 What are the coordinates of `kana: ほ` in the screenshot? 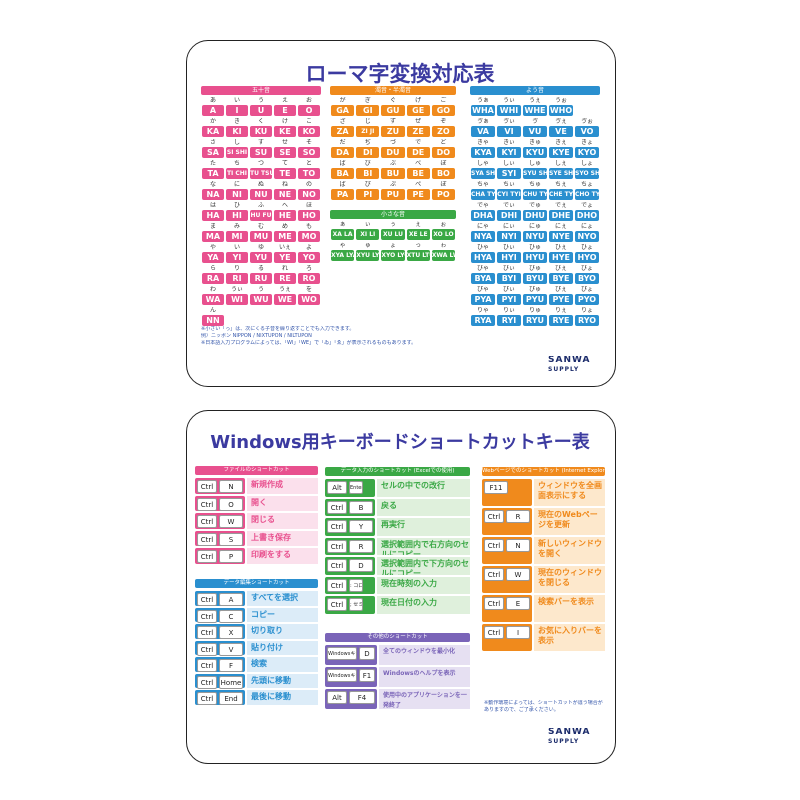 It's located at (309, 206).